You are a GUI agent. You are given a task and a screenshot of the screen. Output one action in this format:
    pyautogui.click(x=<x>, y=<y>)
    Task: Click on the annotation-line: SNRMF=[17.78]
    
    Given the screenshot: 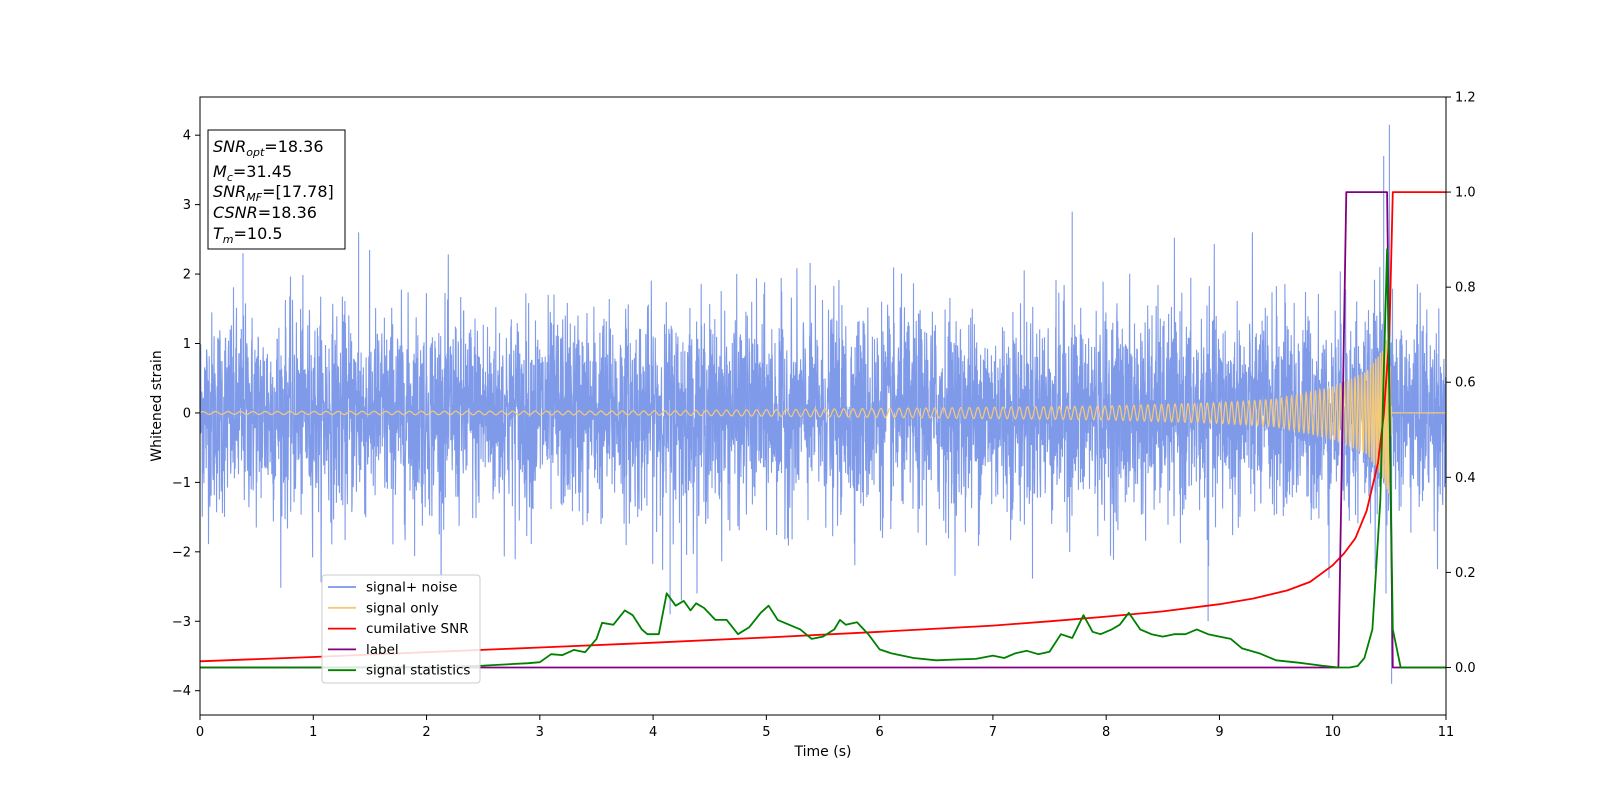 What is the action you would take?
    pyautogui.click(x=273, y=193)
    